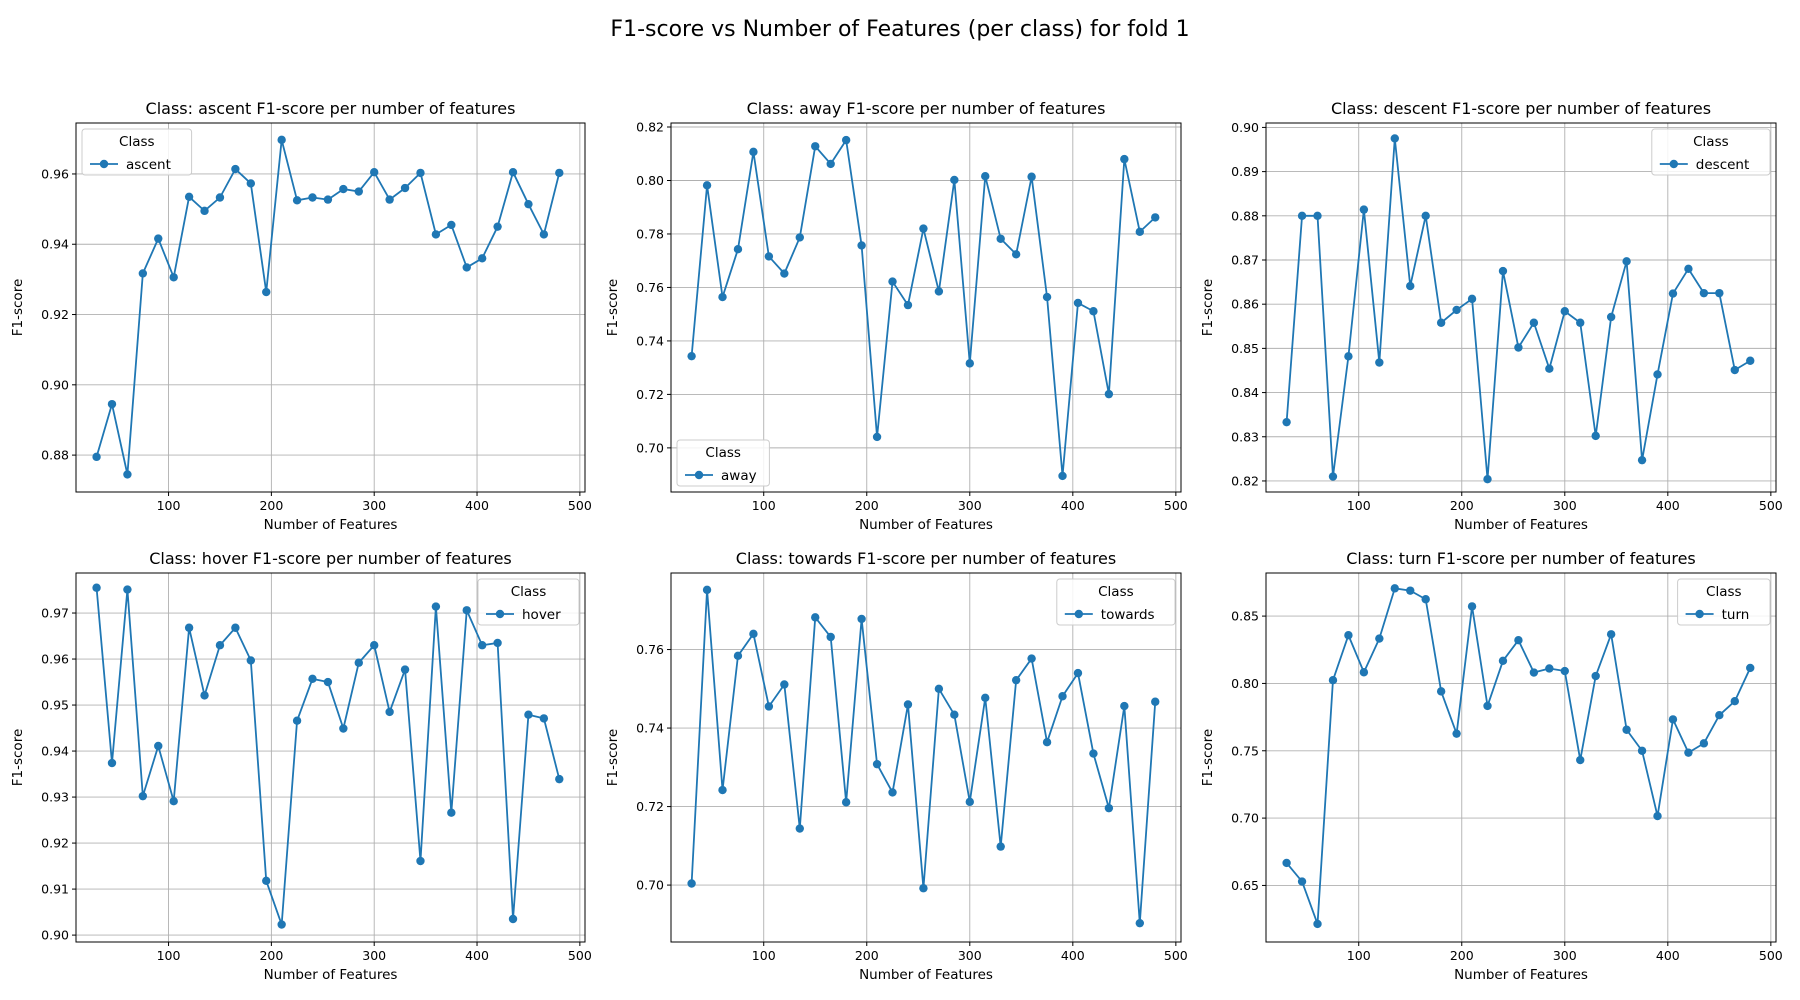  What do you see at coordinates (650, 394) in the screenshot?
I see `y-tick-label: 0.72` at bounding box center [650, 394].